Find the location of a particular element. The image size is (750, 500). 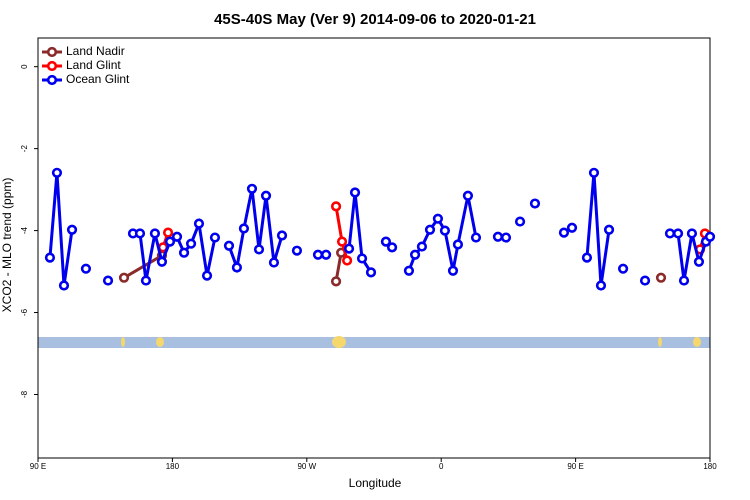

y-tick-label: -6 is located at coordinates (24, 312).